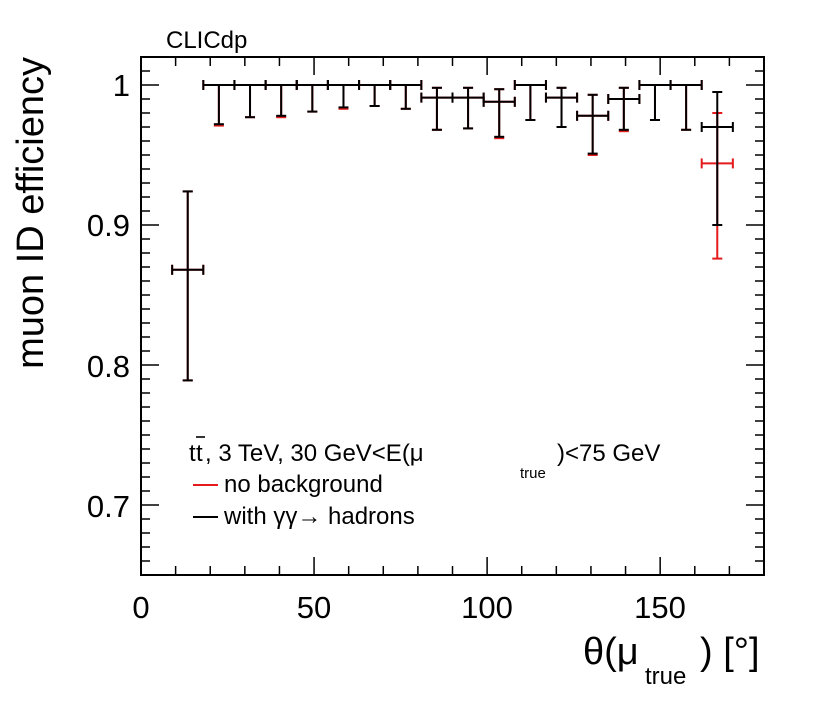  Describe the element at coordinates (730, 652) in the screenshot. I see `x-axis-title-end: ) [°]` at that location.